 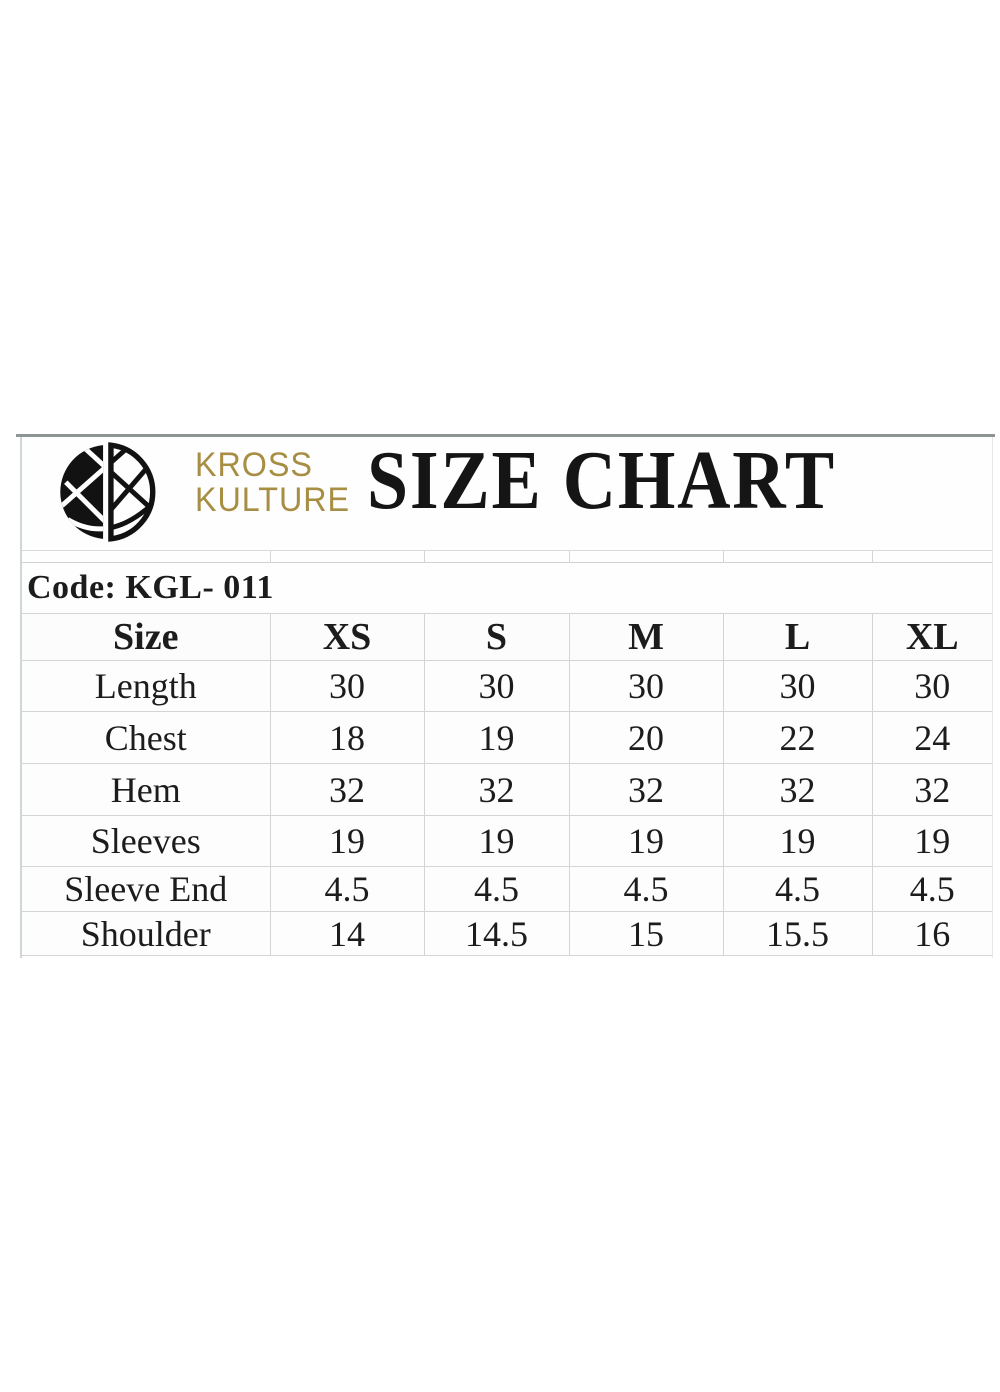 What do you see at coordinates (254, 465) in the screenshot?
I see `brand-name-line1: KROSS` at bounding box center [254, 465].